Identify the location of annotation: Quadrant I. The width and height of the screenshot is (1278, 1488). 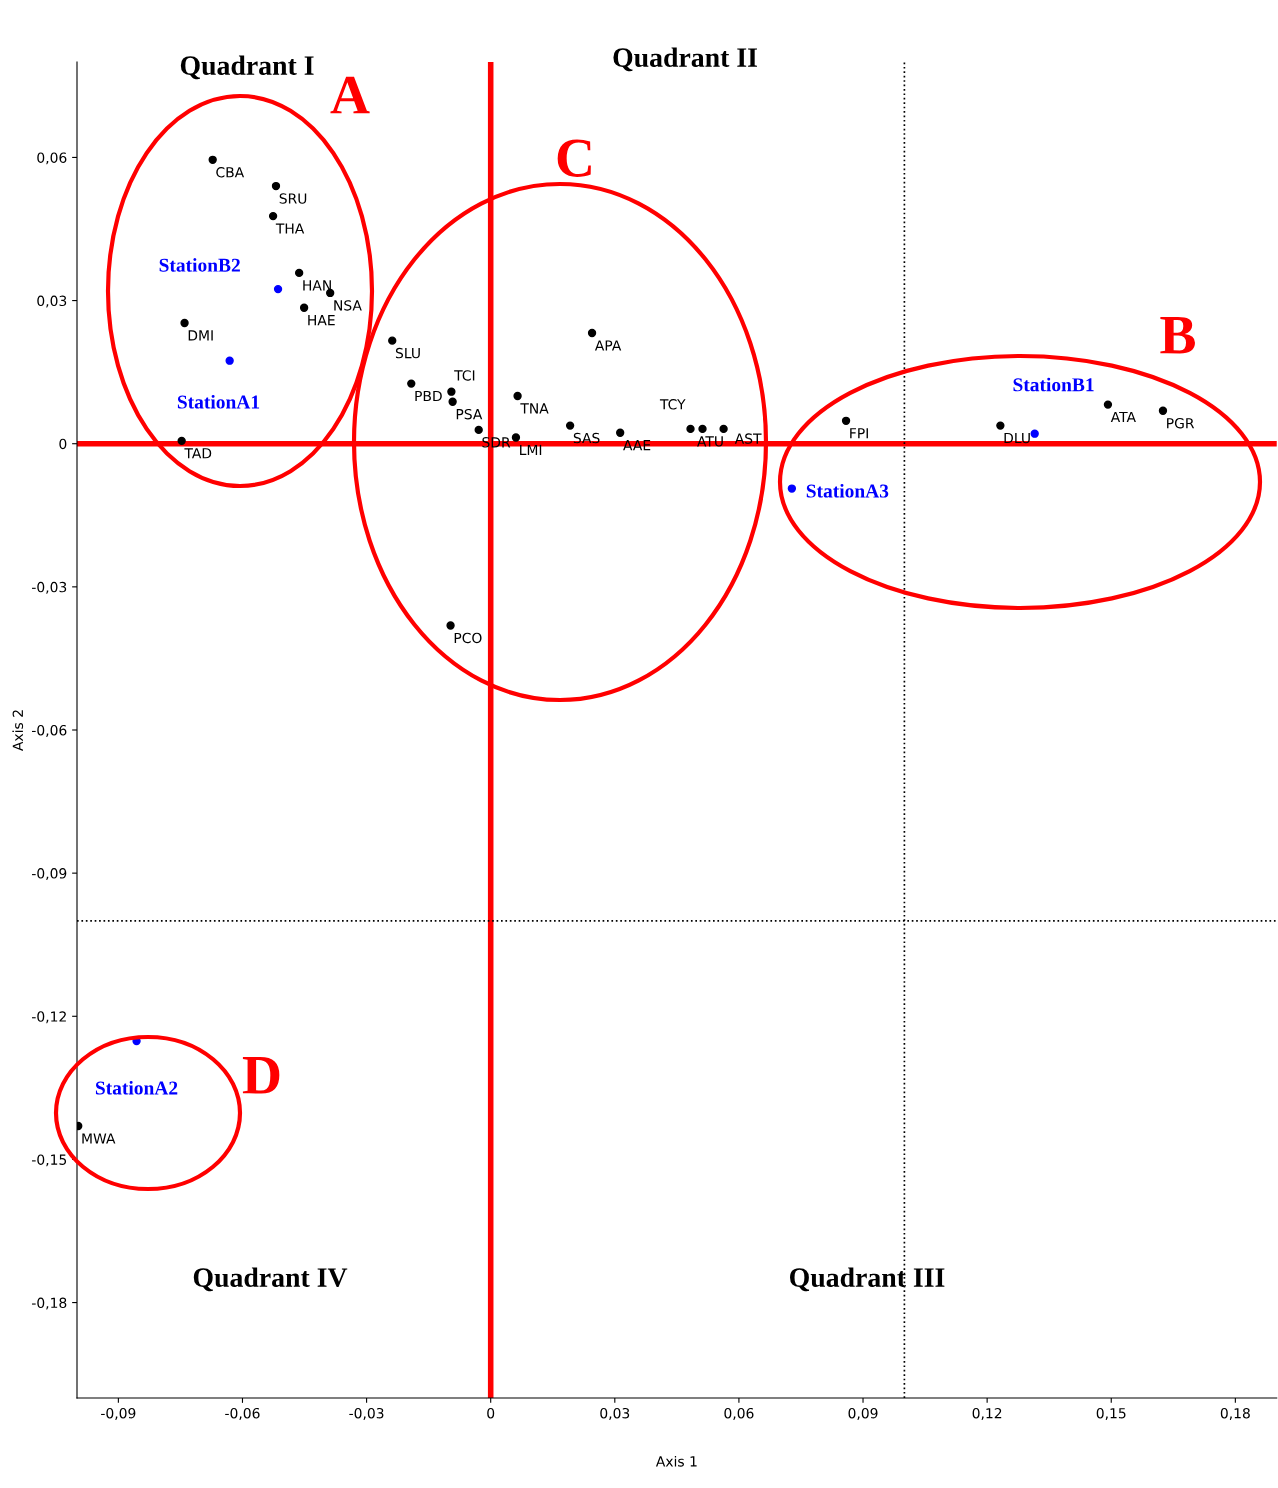
(247, 67).